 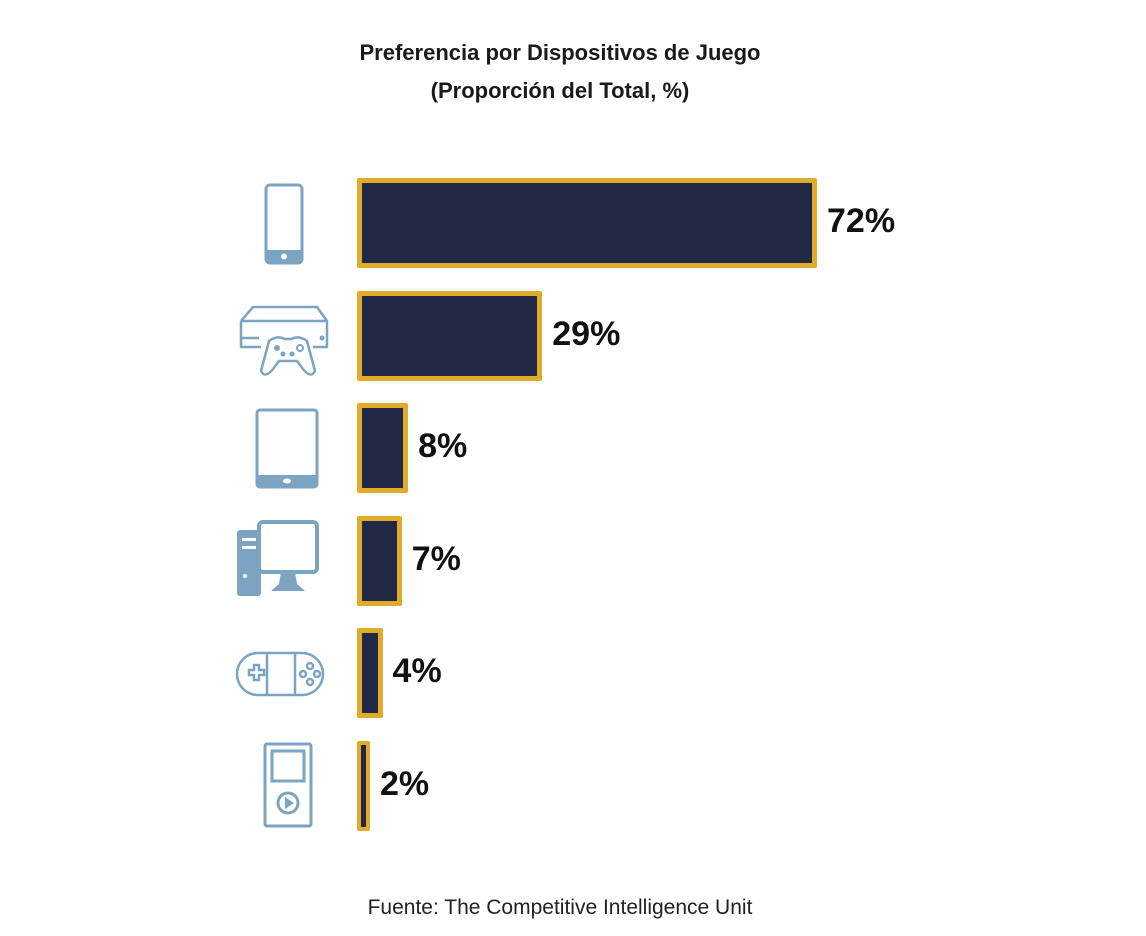 What do you see at coordinates (280, 336) in the screenshot?
I see `console-icon` at bounding box center [280, 336].